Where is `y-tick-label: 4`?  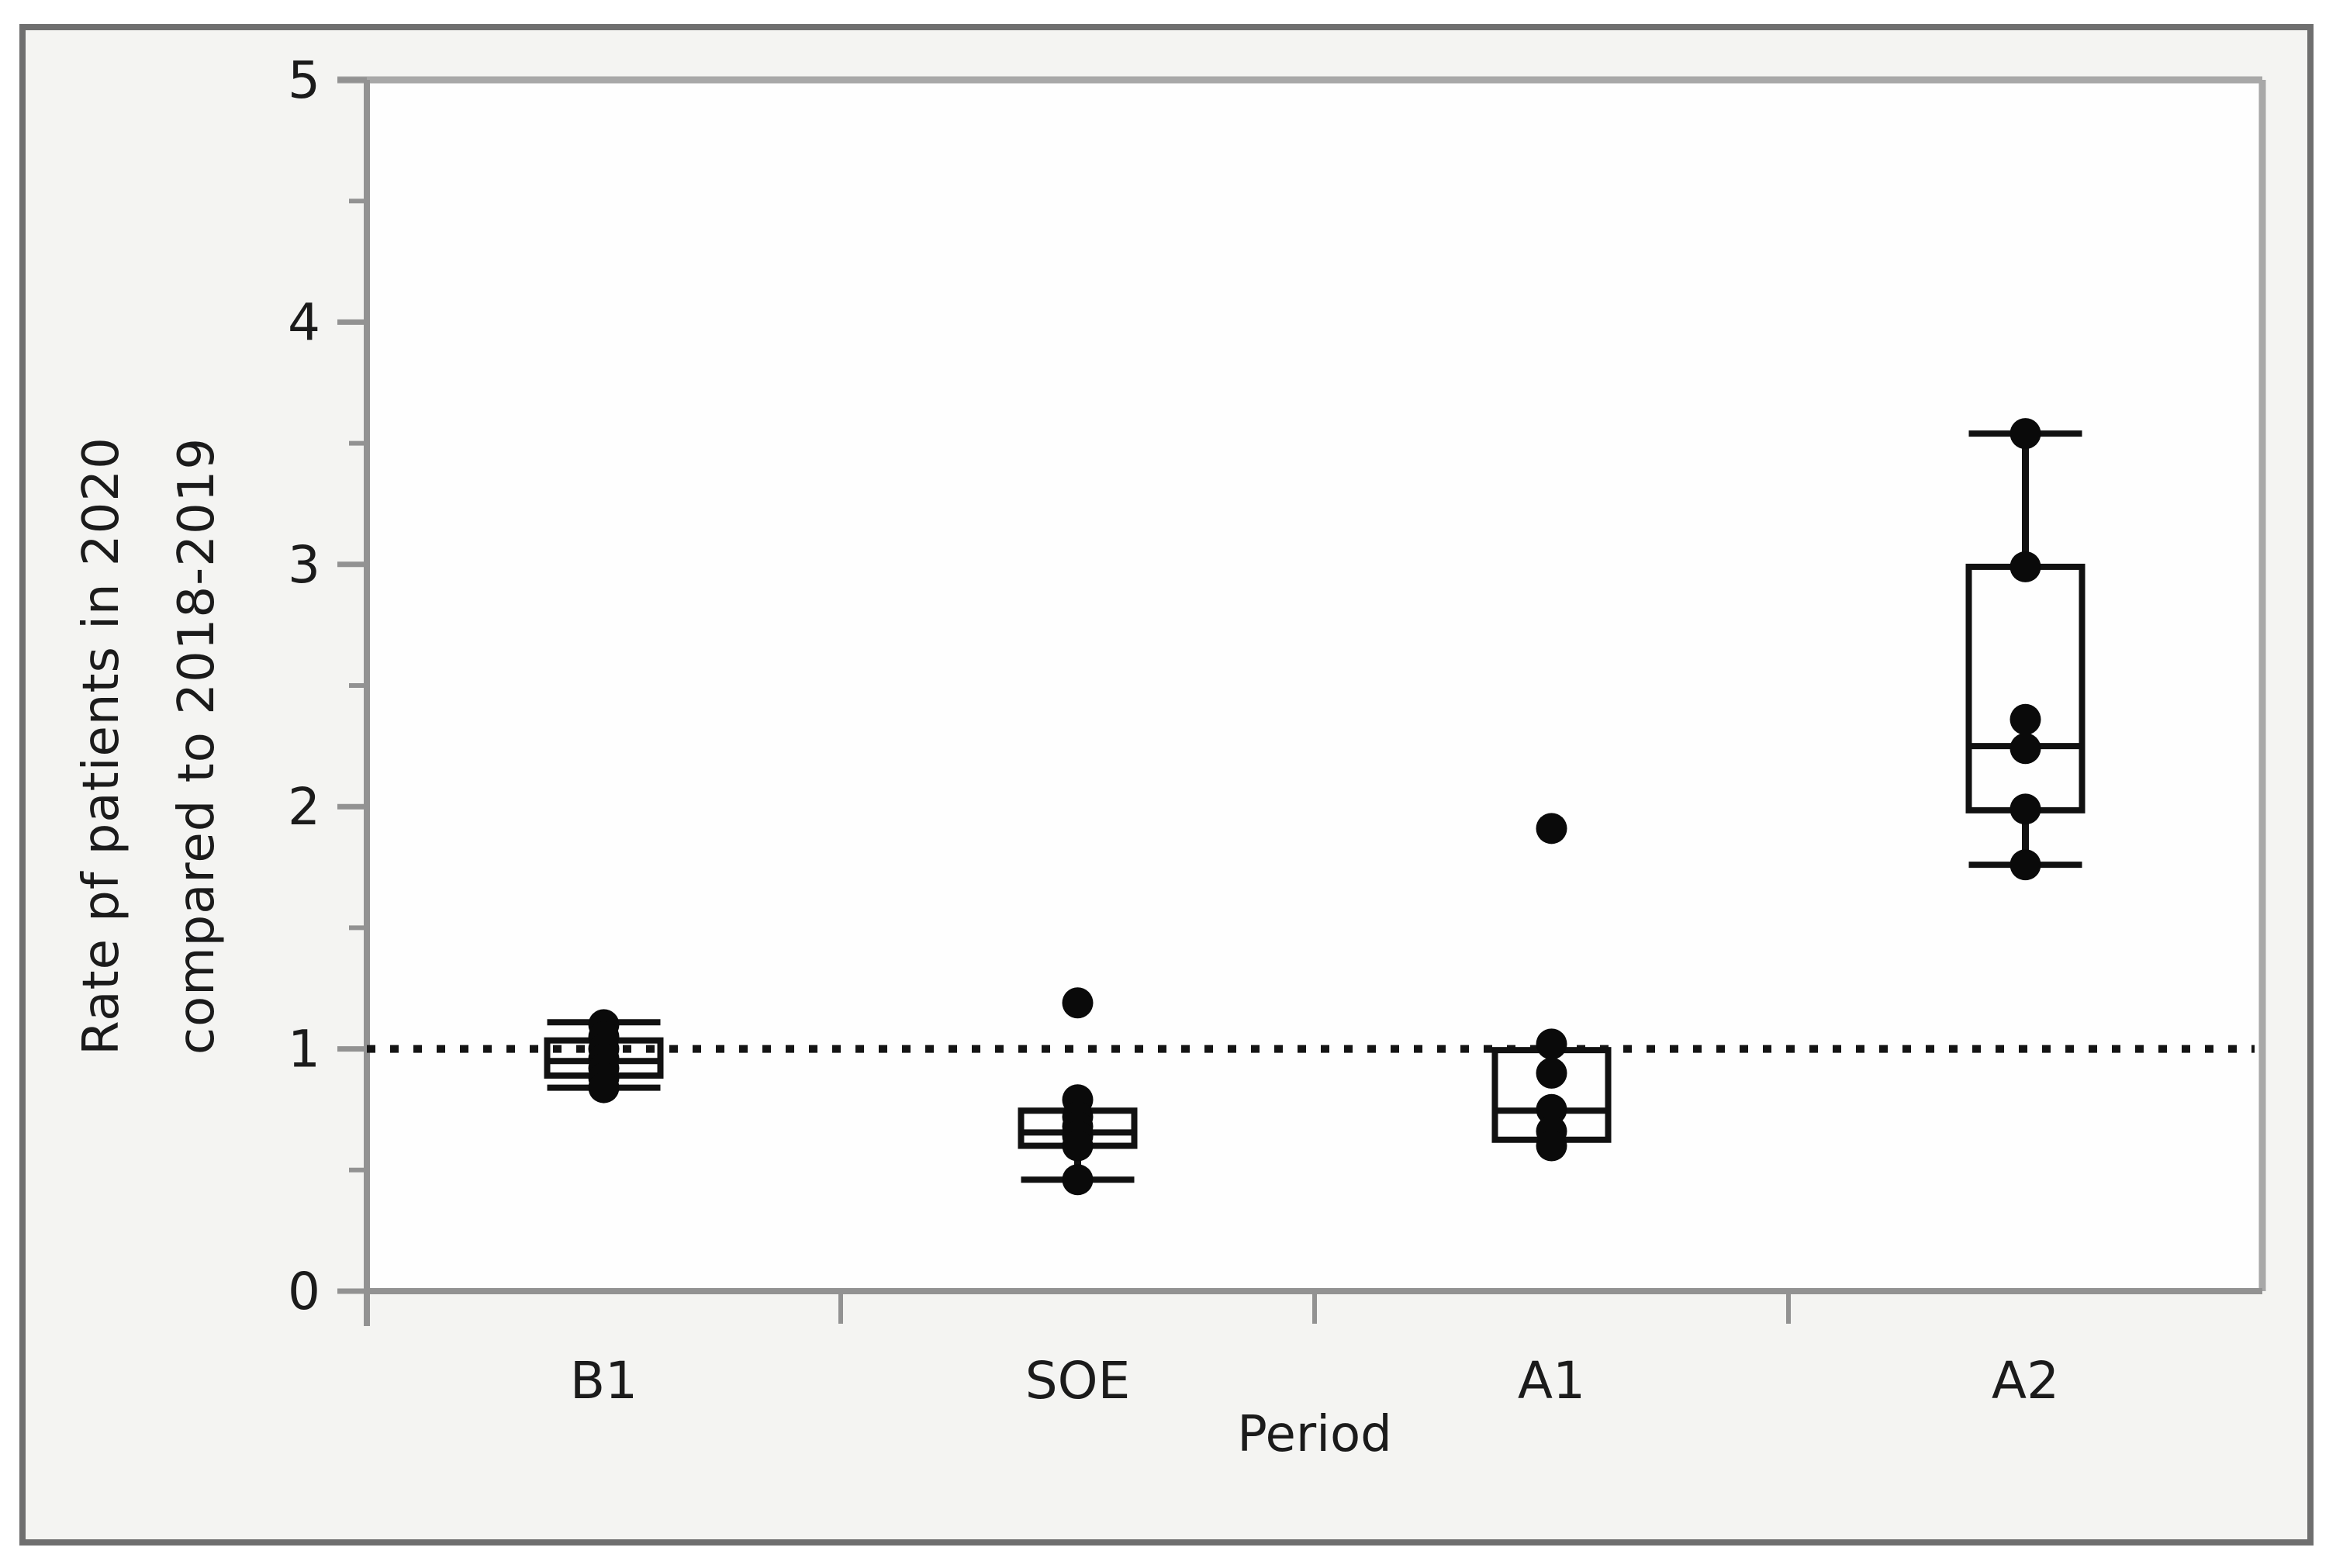 y-tick-label: 4 is located at coordinates (304, 322).